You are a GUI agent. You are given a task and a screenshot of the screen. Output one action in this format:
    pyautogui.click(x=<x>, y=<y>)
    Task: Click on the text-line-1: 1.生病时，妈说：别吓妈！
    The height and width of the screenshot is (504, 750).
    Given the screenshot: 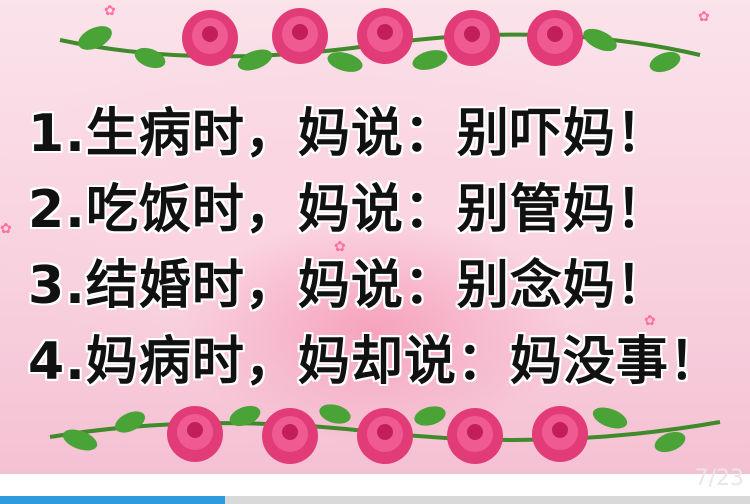 What is the action you would take?
    pyautogui.click(x=348, y=134)
    